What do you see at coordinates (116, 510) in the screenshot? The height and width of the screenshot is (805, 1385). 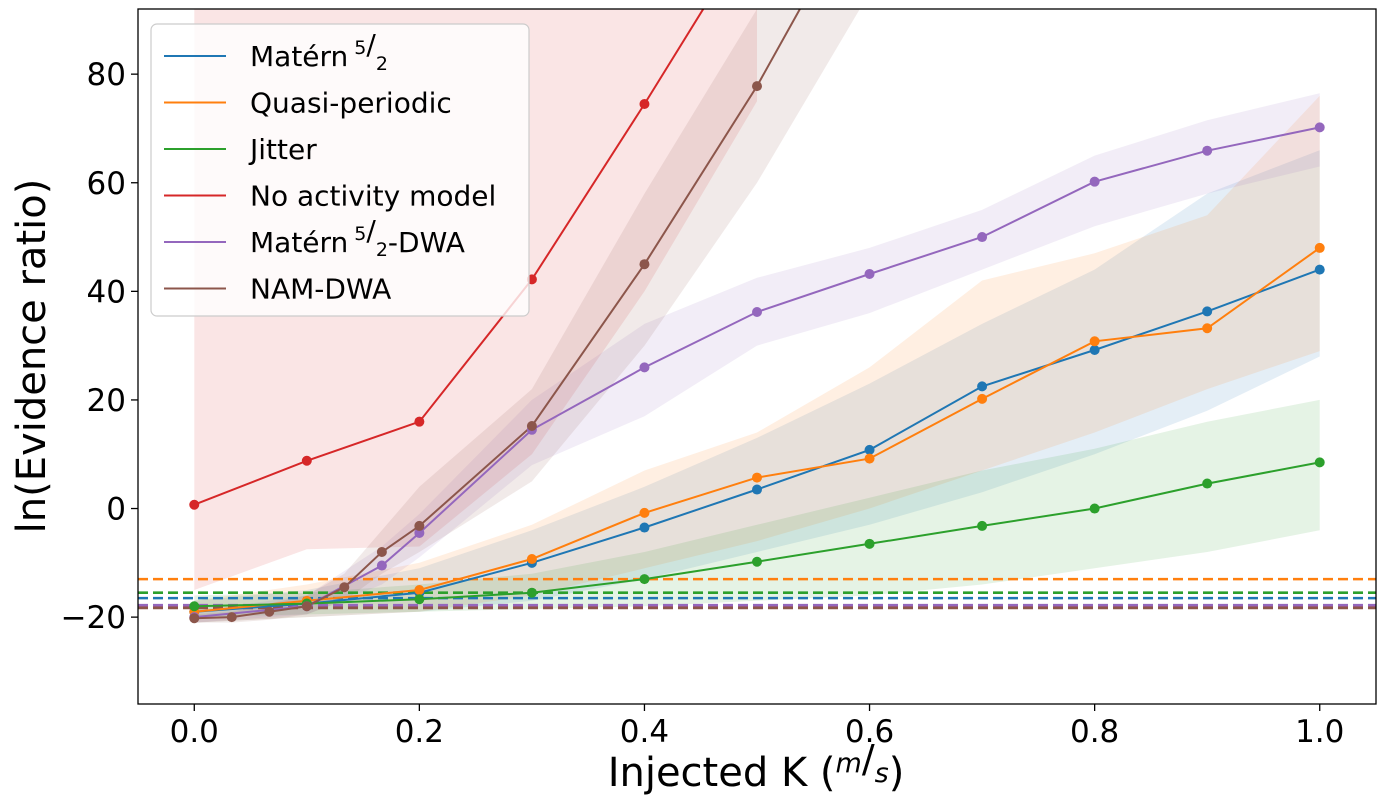 I see `y-tick-label: 0` at bounding box center [116, 510].